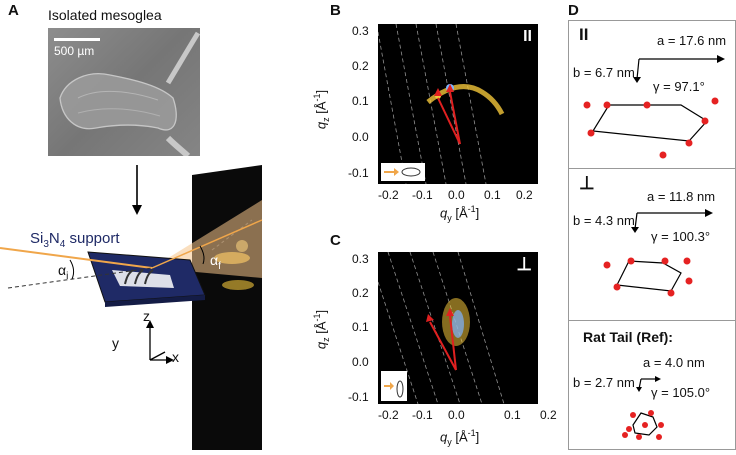 This screenshot has width=736, height=455. I want to click on lattice-a: a = 4.0 nm, so click(674, 362).